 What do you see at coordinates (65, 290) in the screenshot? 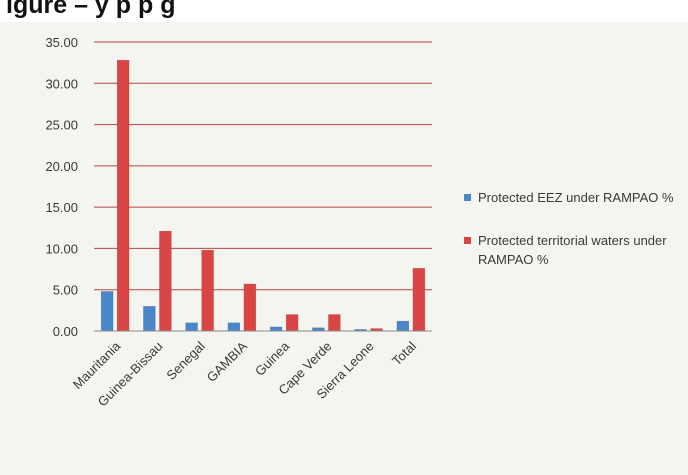
I see `y-tick-label: 5.00` at bounding box center [65, 290].